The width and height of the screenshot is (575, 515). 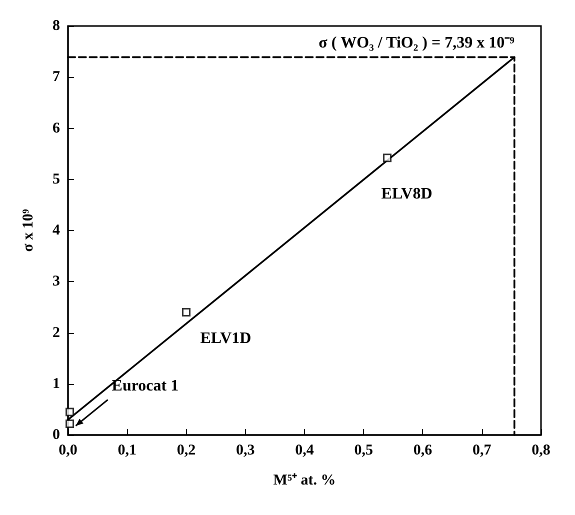 What do you see at coordinates (56, 435) in the screenshot?
I see `y-tick-label: 0` at bounding box center [56, 435].